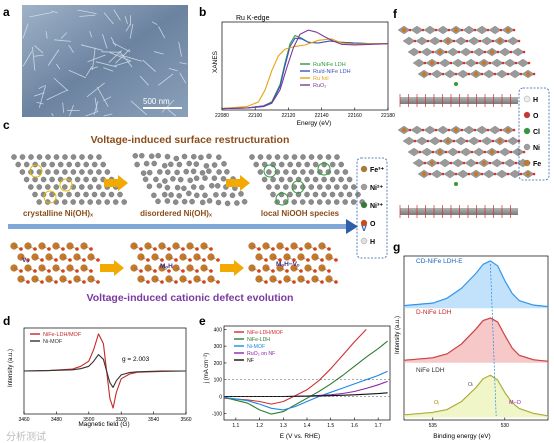 Image resolution: width=554 pixels, height=443 pixels. What do you see at coordinates (304, 74) in the screenshot?
I see `series-line-ru-foil` at bounding box center [304, 74].